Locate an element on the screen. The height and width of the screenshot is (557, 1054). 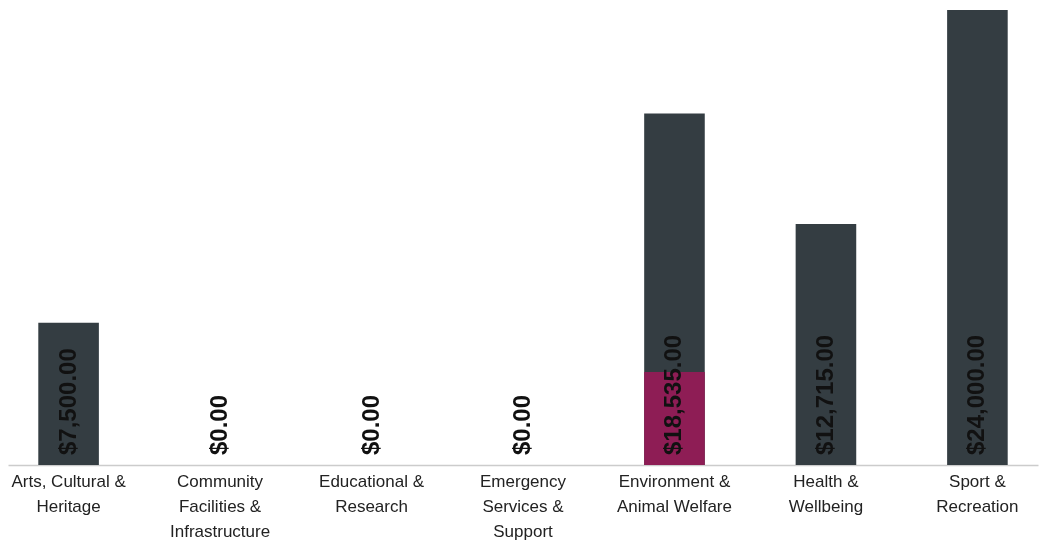
x-tick-label: Educational & Research is located at coordinates (372, 493).